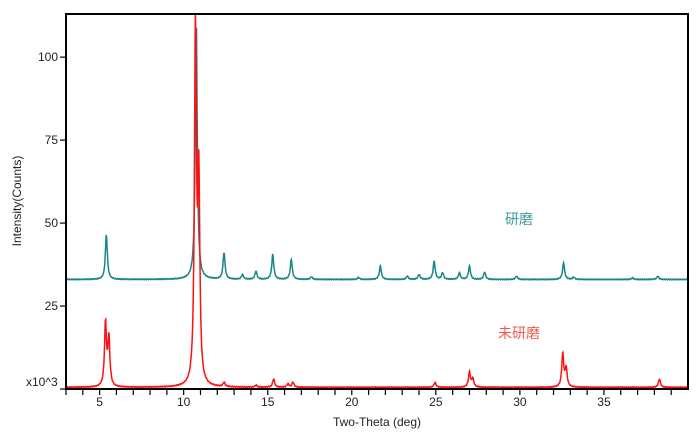 The width and height of the screenshot is (700, 436). I want to click on y-multiplier-label: x10^3, so click(42, 382).